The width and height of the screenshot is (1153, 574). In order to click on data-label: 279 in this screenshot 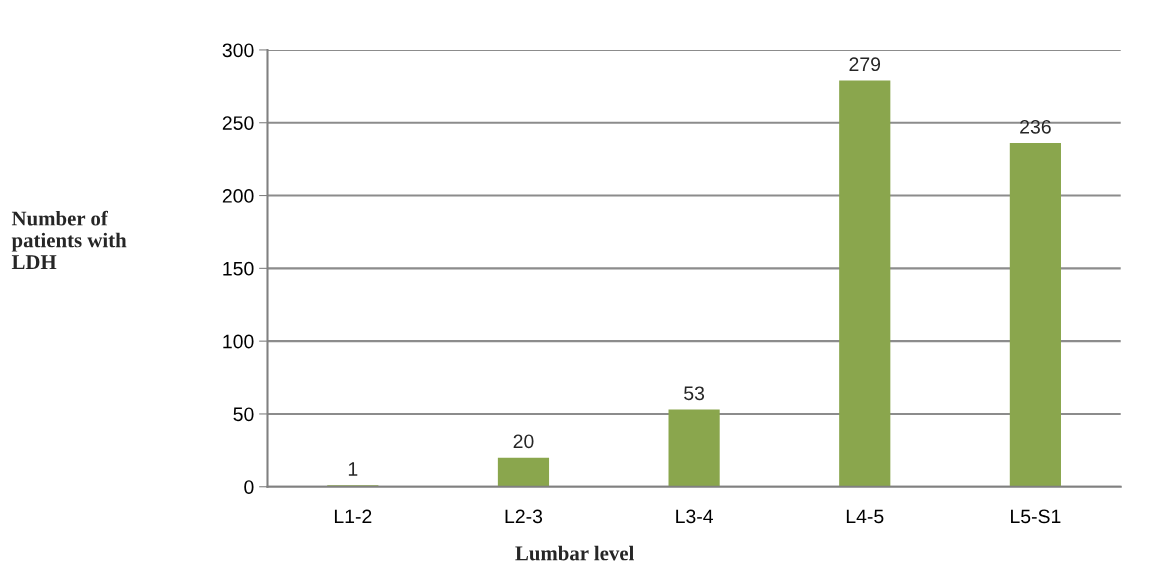, I will do `click(865, 64)`.